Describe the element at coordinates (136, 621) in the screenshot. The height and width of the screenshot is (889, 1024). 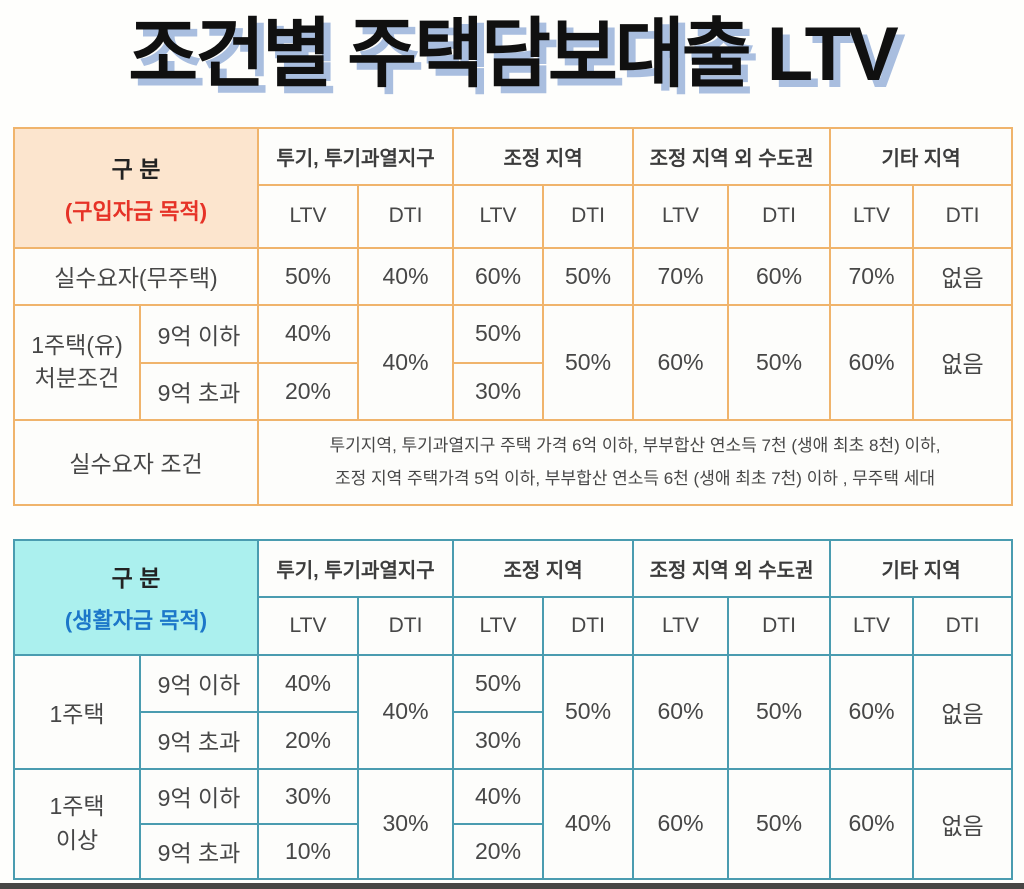
I see `corner-subtitle: (생활자금 목적)` at that location.